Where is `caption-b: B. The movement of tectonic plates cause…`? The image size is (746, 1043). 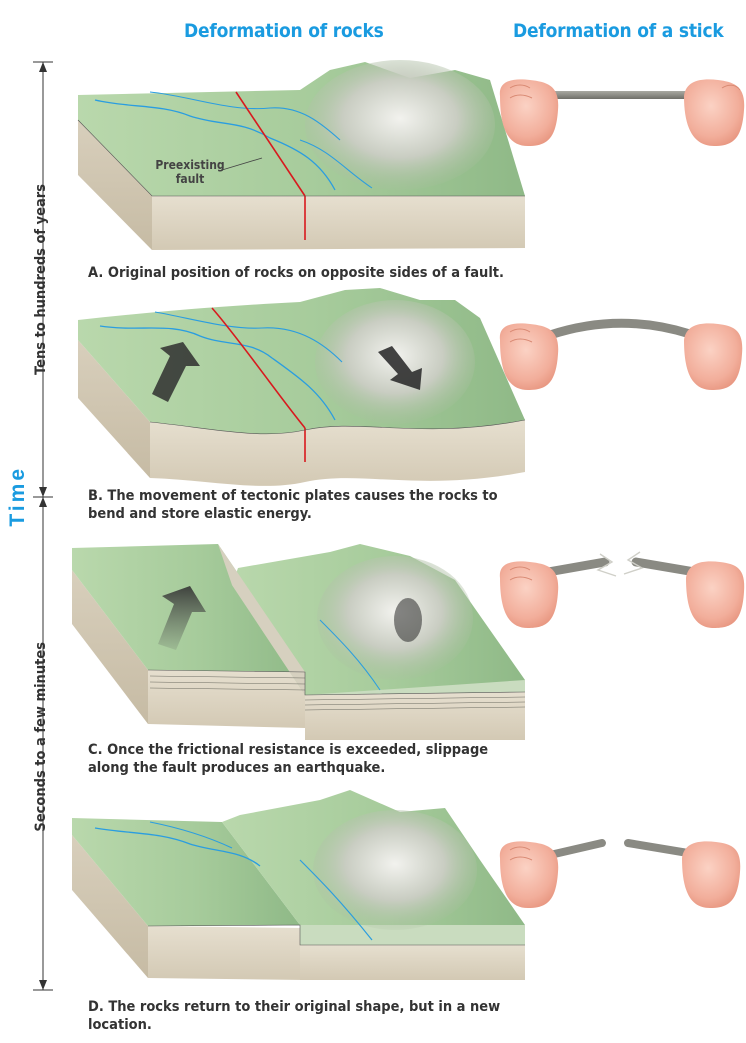 caption-b: B. The movement of tectonic plates cause… is located at coordinates (293, 505).